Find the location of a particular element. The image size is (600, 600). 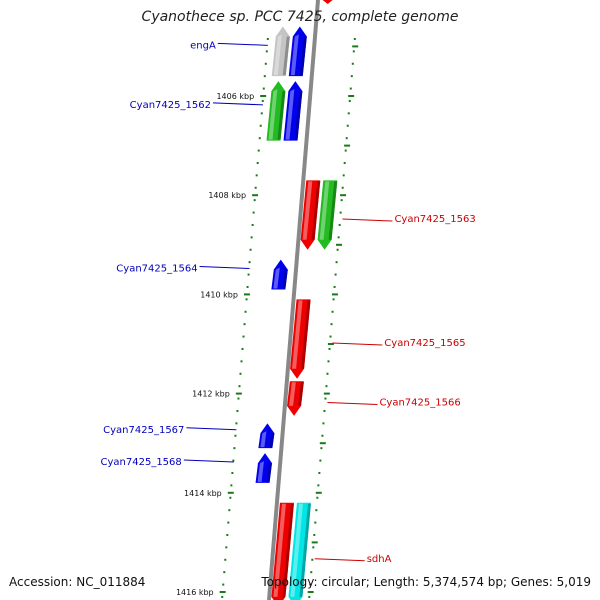

gene-label: Cyan7425_1562 is located at coordinates (170, 105).